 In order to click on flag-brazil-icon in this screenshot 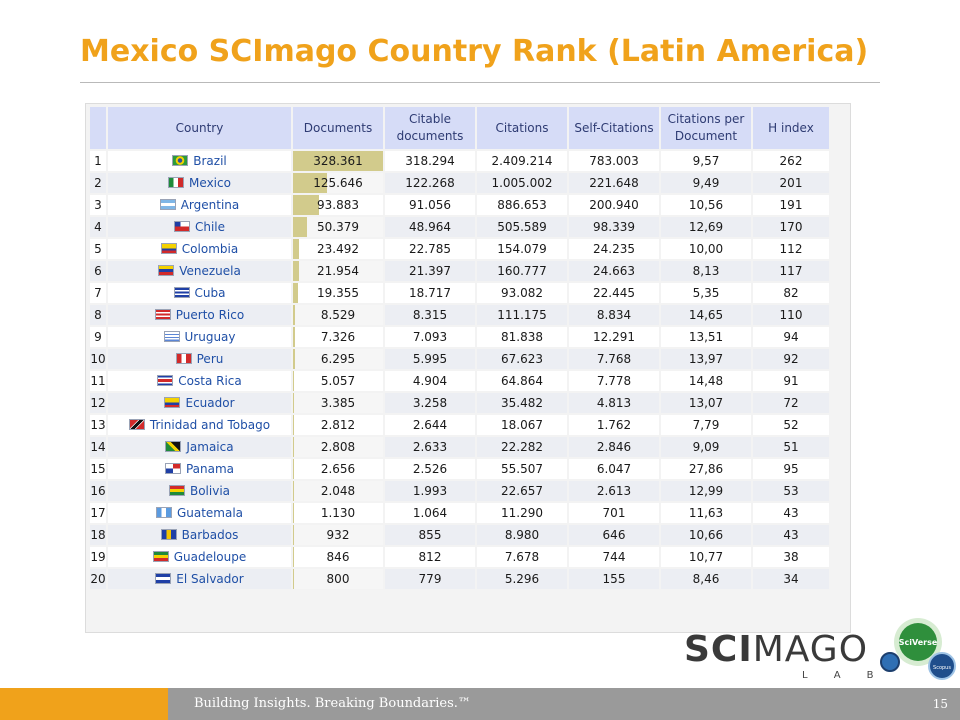, I will do `click(180, 160)`.